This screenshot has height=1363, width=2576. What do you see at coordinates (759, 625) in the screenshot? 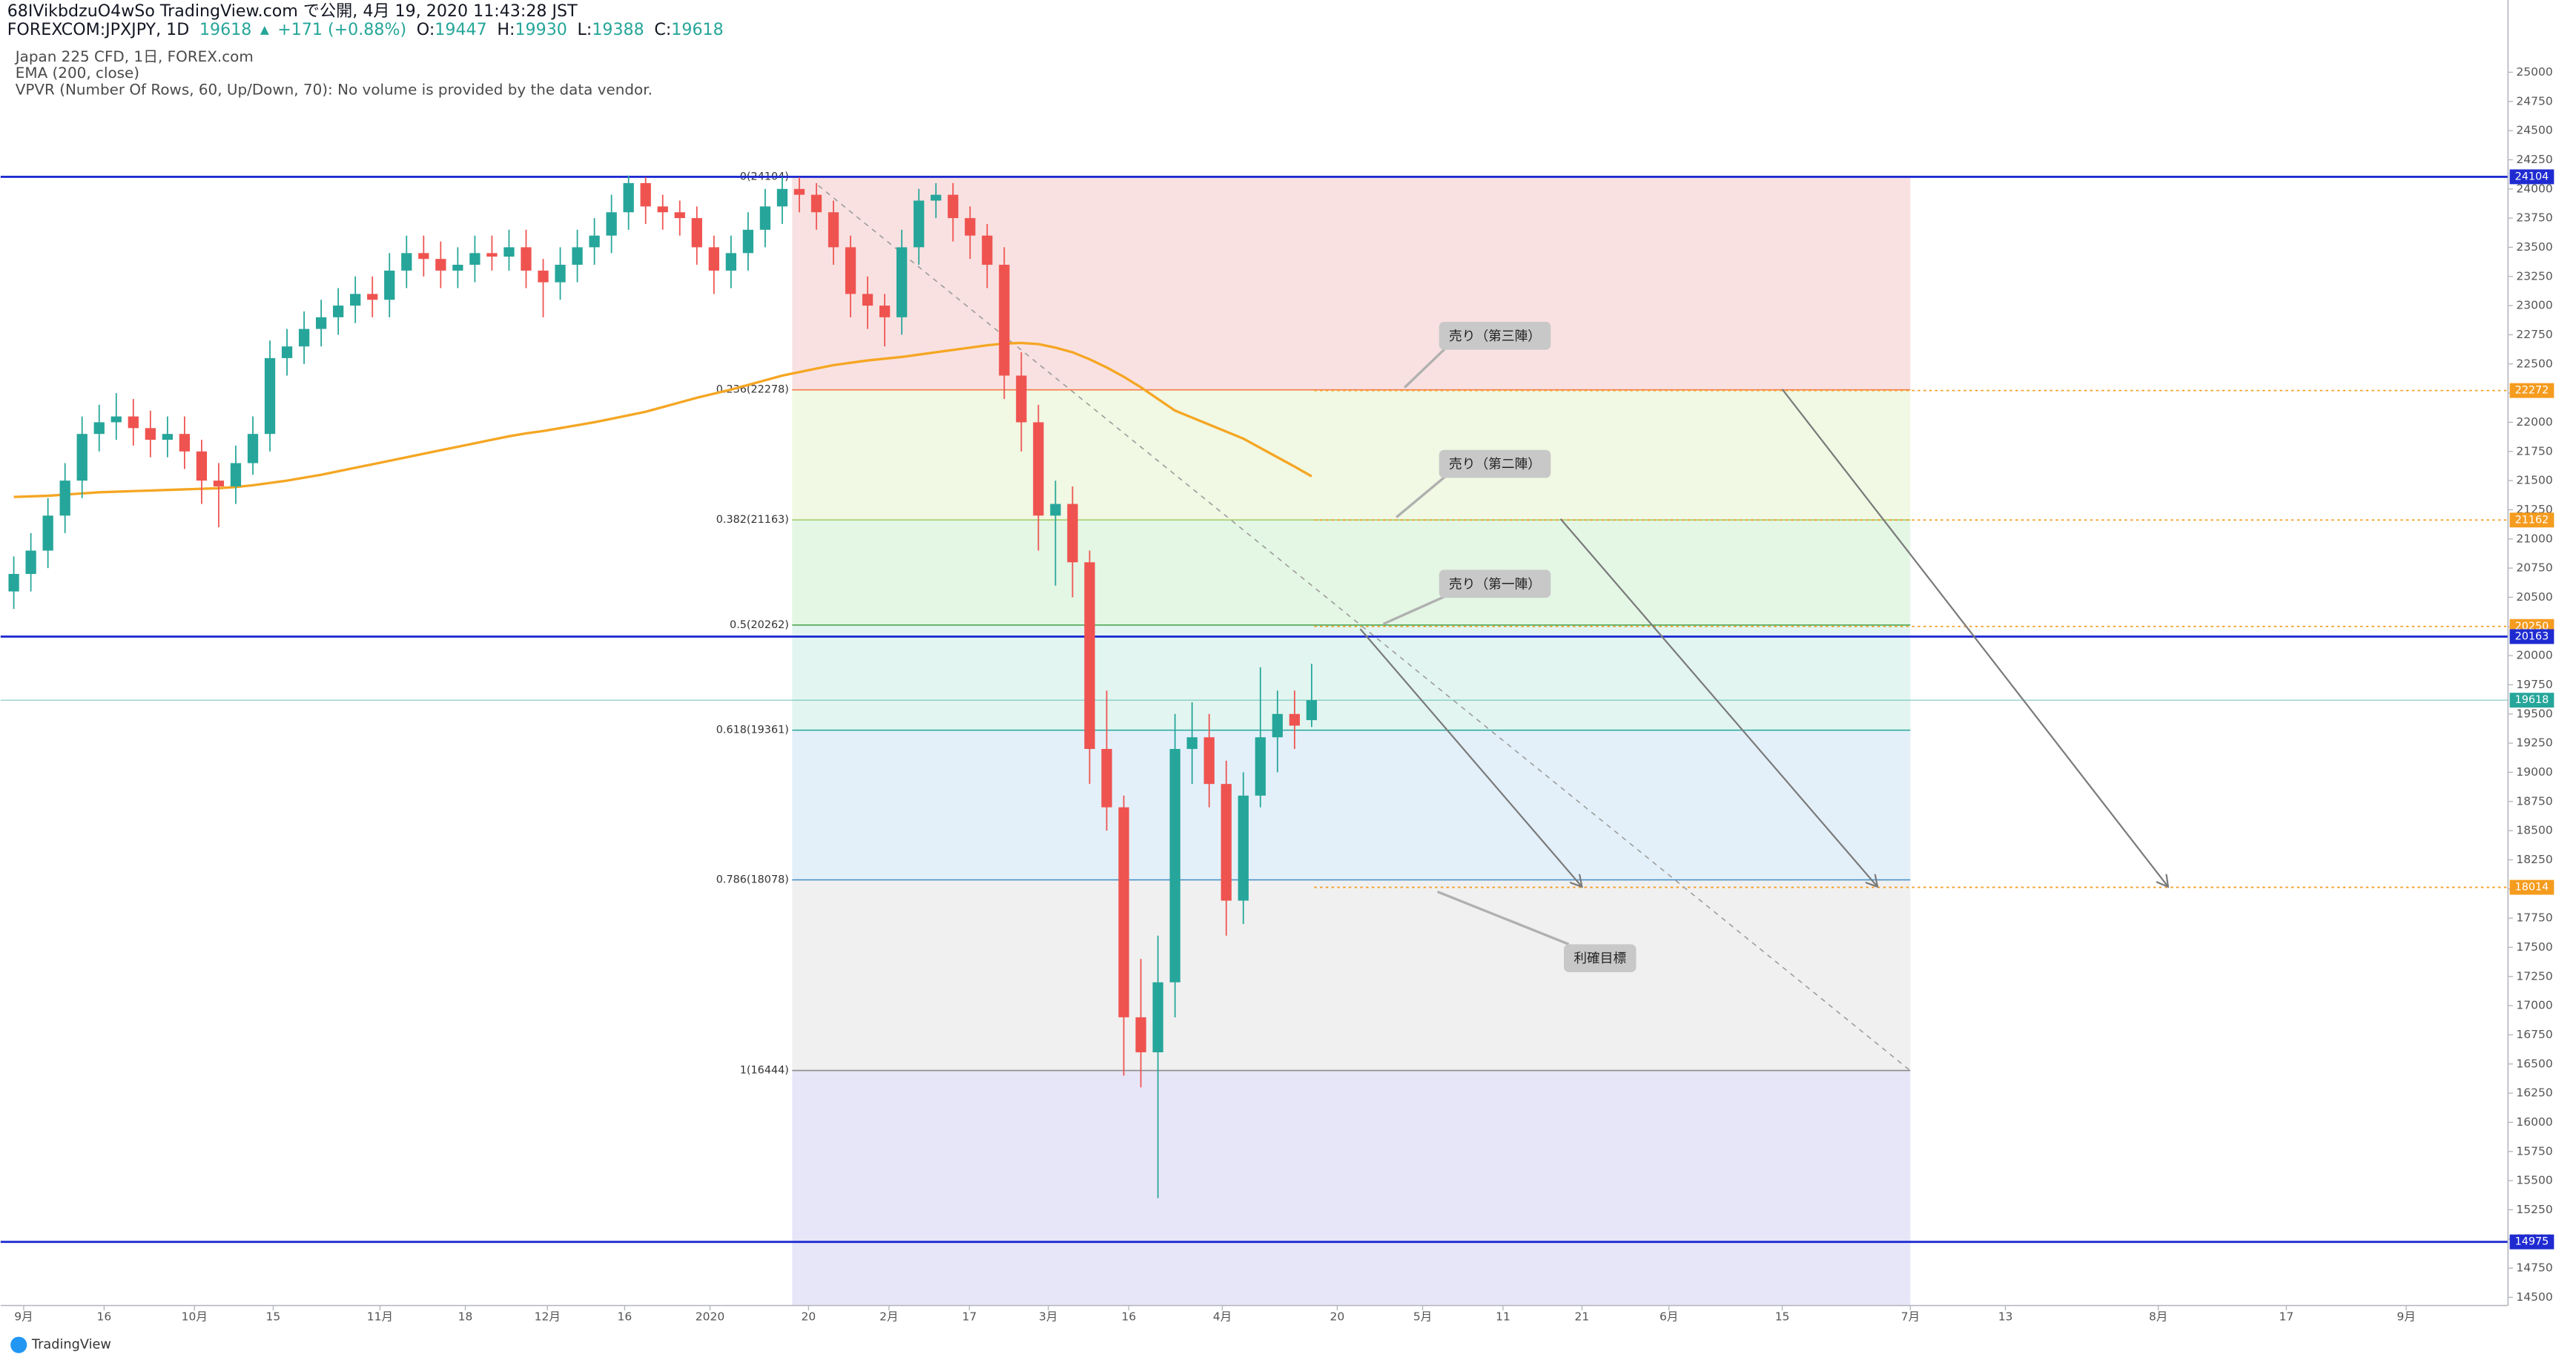
I see `fib-label: 0.5(20262)` at bounding box center [759, 625].